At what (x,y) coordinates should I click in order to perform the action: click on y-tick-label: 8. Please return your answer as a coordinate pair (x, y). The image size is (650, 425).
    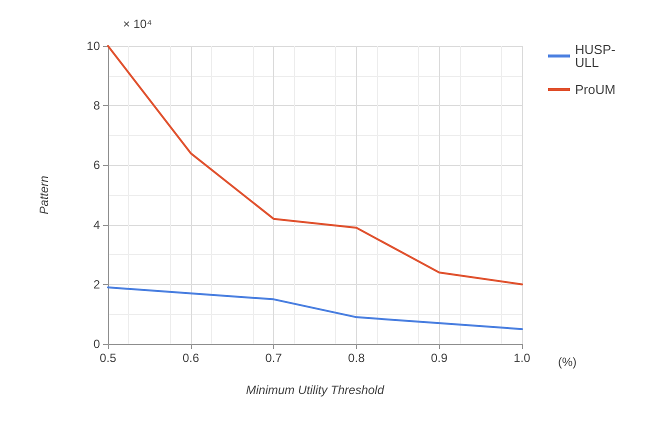
    Looking at the image, I should click on (96, 105).